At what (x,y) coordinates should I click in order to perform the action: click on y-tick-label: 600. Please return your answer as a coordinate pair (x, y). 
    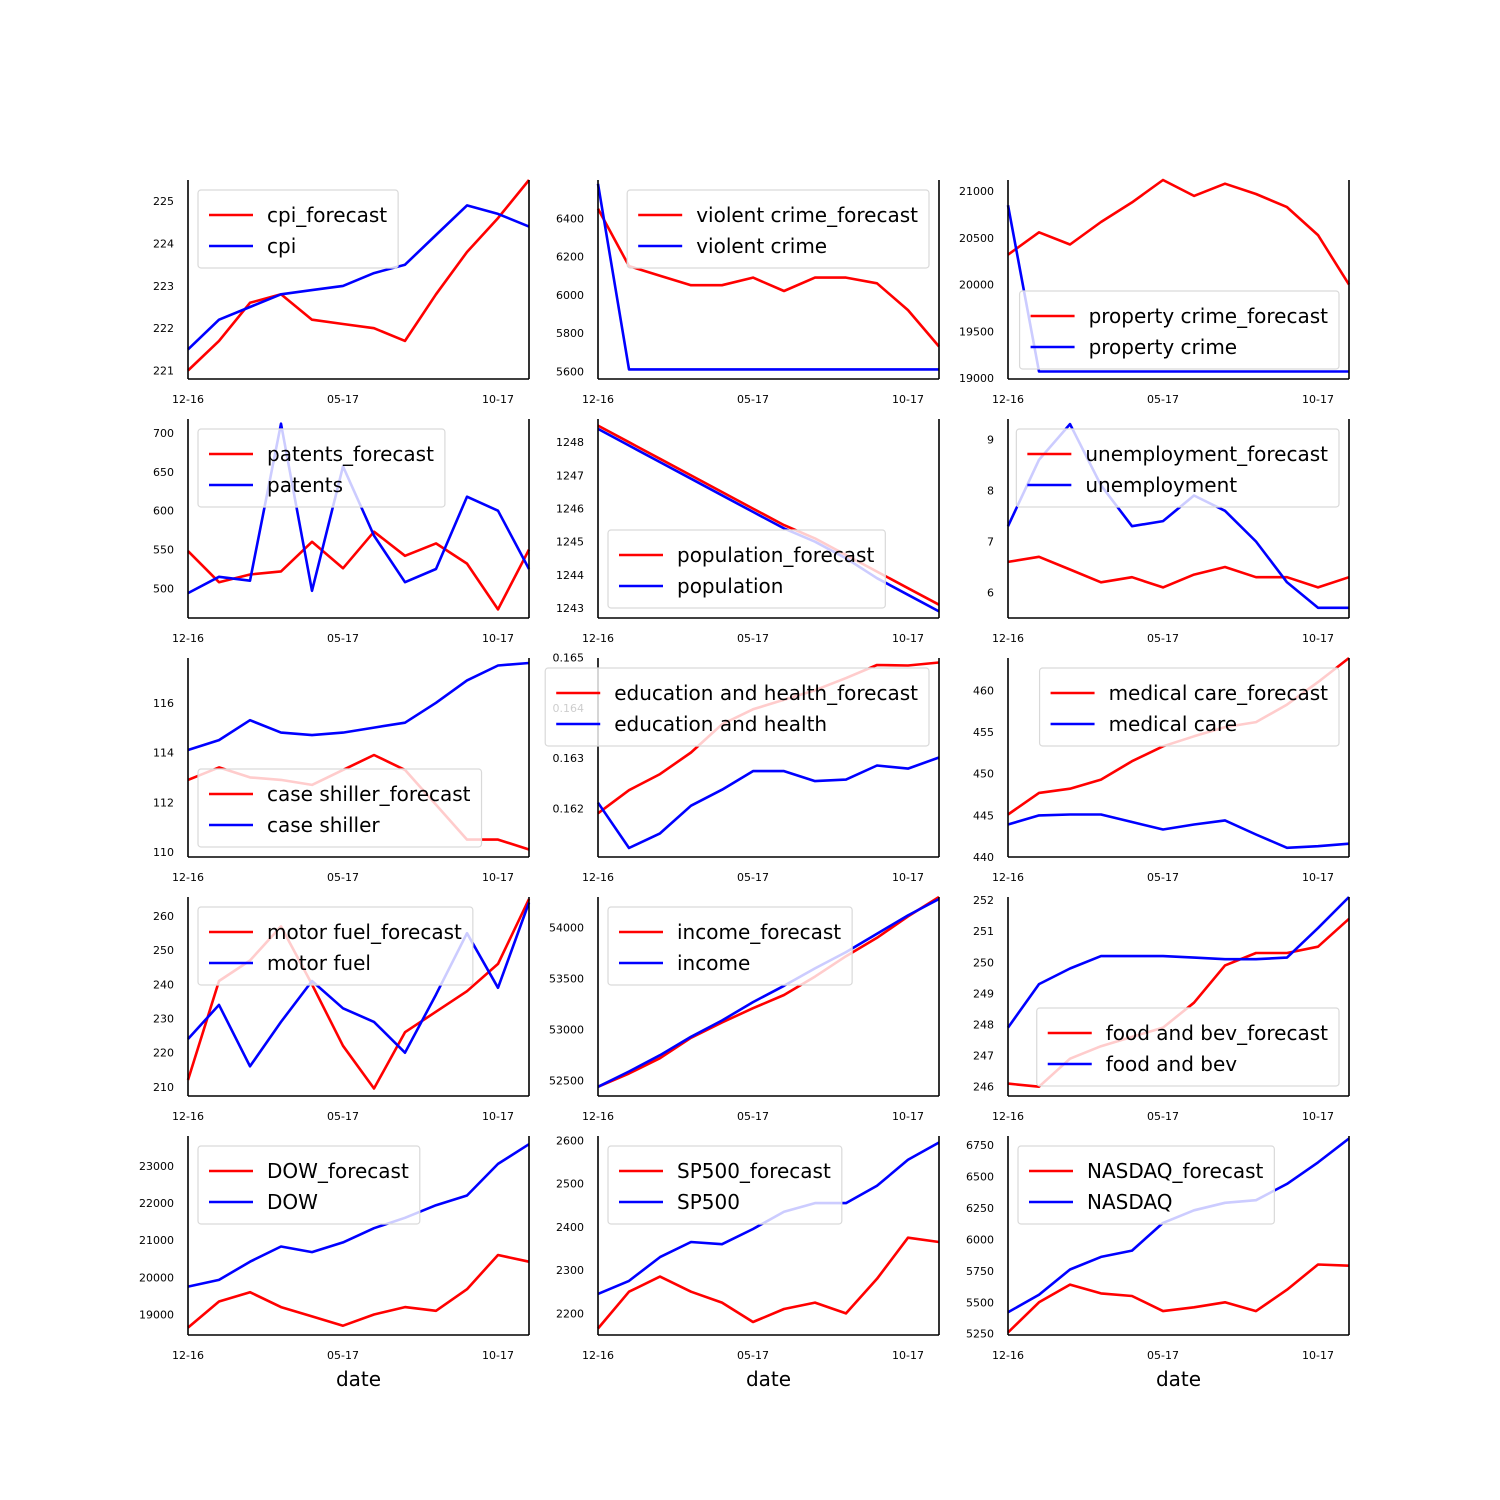
    Looking at the image, I should click on (163, 511).